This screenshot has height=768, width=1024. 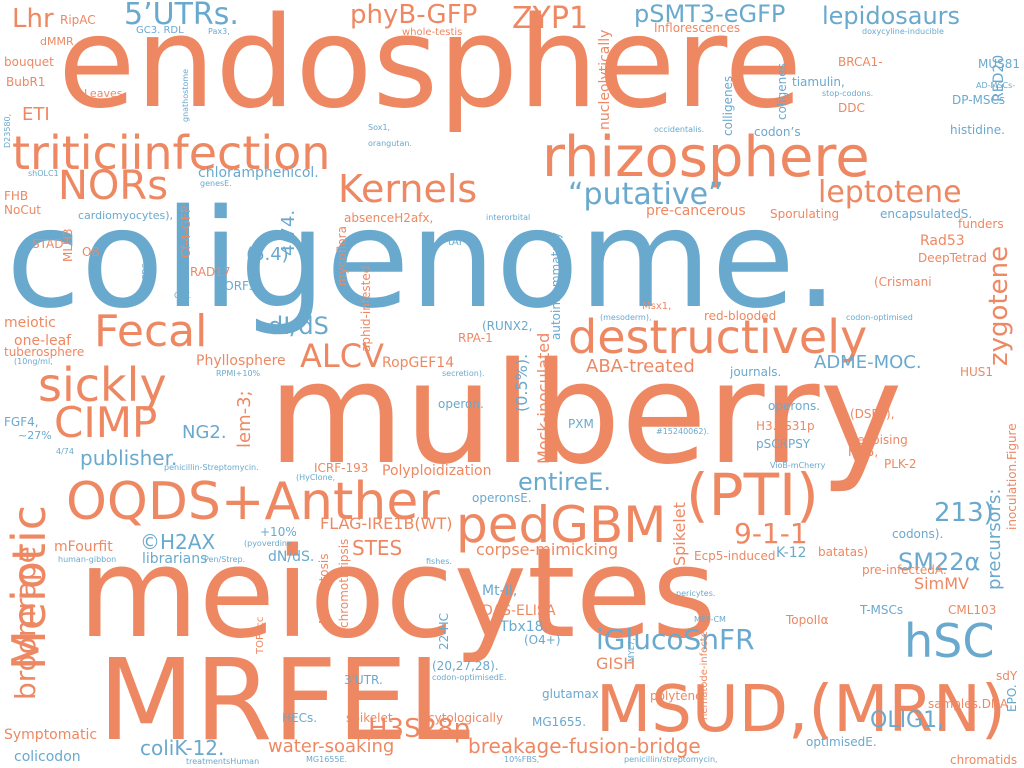 What do you see at coordinates (977, 372) in the screenshot?
I see `cloud-word: HUS1` at bounding box center [977, 372].